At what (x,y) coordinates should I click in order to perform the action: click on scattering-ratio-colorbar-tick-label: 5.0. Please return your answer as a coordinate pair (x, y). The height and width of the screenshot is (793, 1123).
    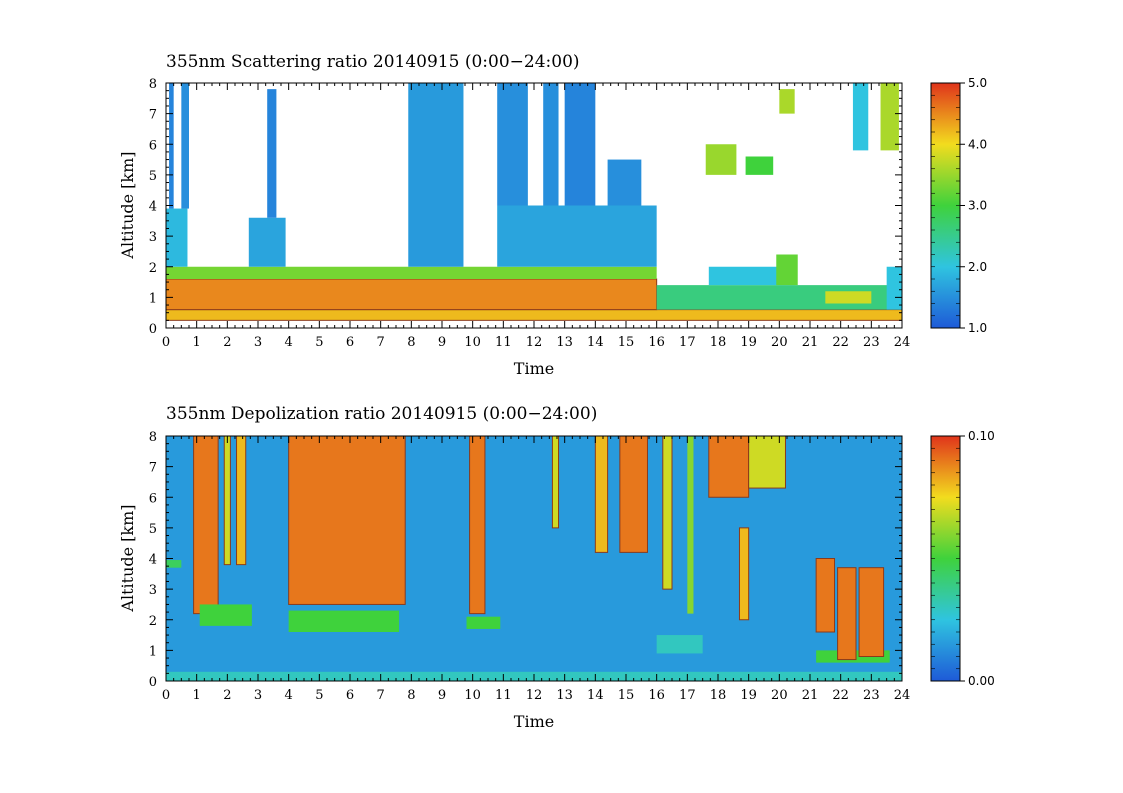
    Looking at the image, I should click on (977, 83).